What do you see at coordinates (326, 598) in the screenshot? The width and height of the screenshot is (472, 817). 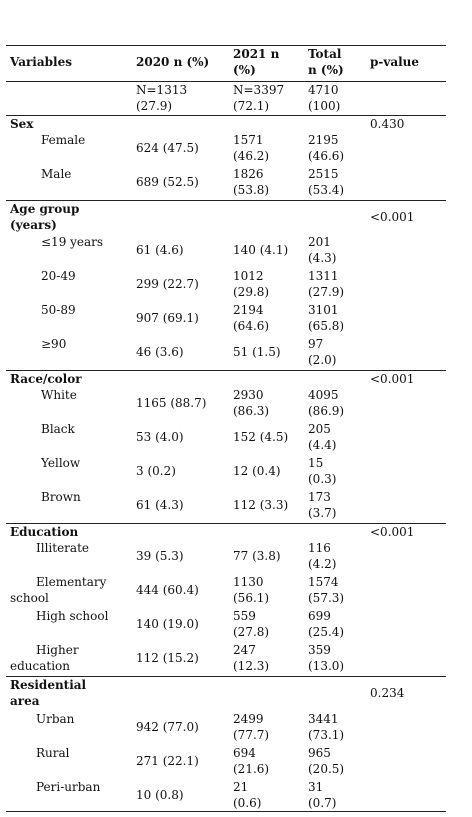 I see `row-total-line2: (57.3)` at bounding box center [326, 598].